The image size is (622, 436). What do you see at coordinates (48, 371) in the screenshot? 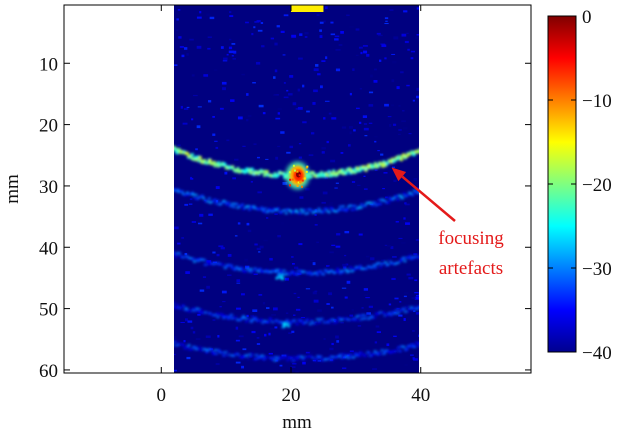
I see `y-tick-label: 60` at bounding box center [48, 371].